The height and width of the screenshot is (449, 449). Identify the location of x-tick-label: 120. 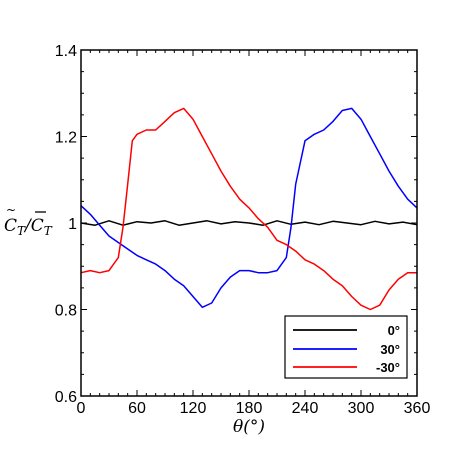
(193, 408).